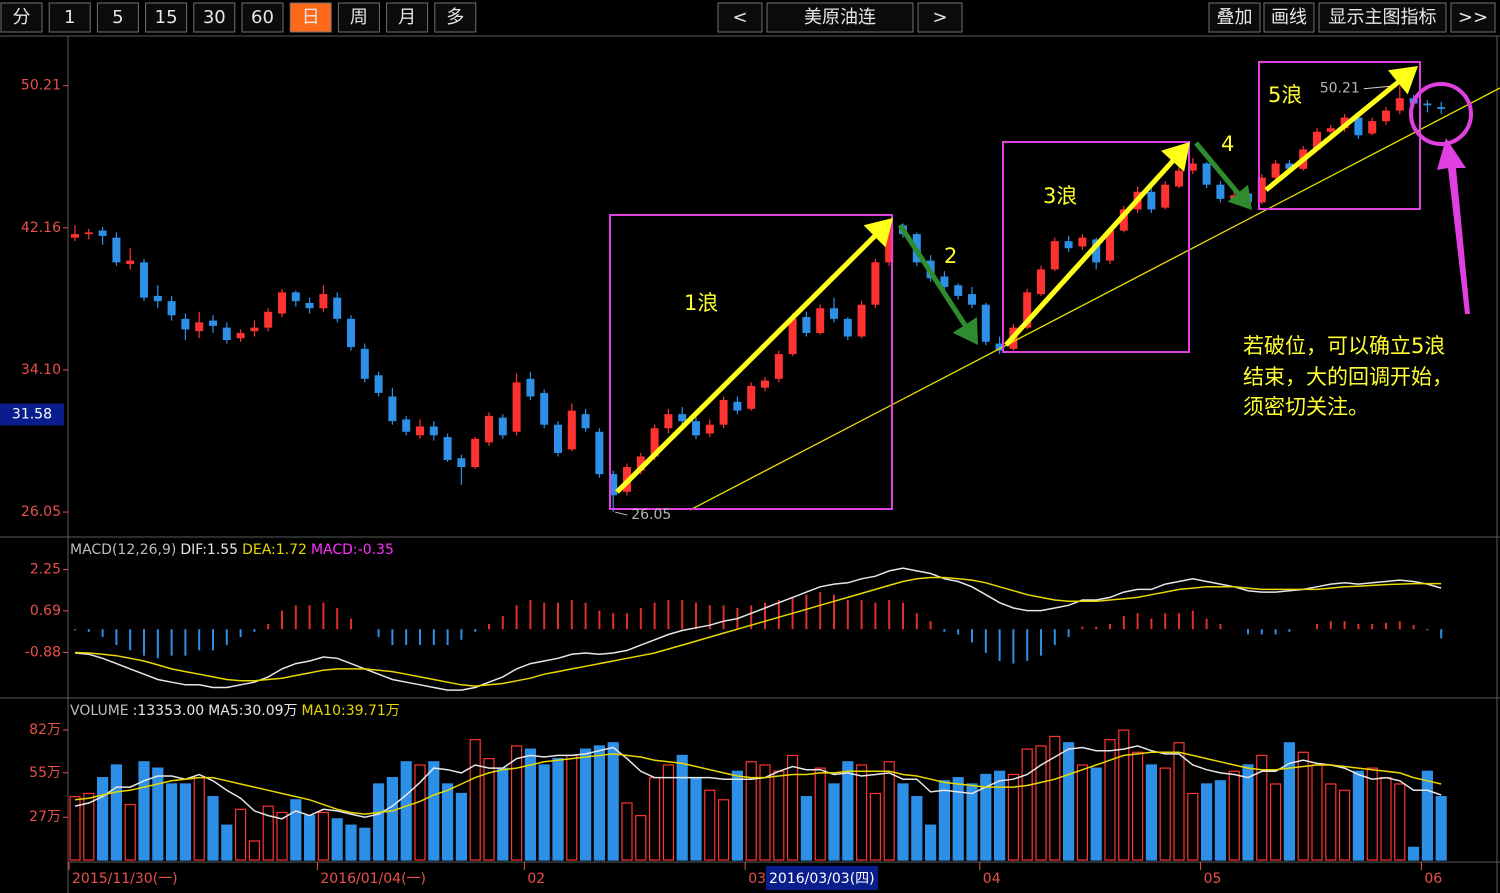 The height and width of the screenshot is (893, 1500). I want to click on button-label: 美原油连, so click(840, 17).